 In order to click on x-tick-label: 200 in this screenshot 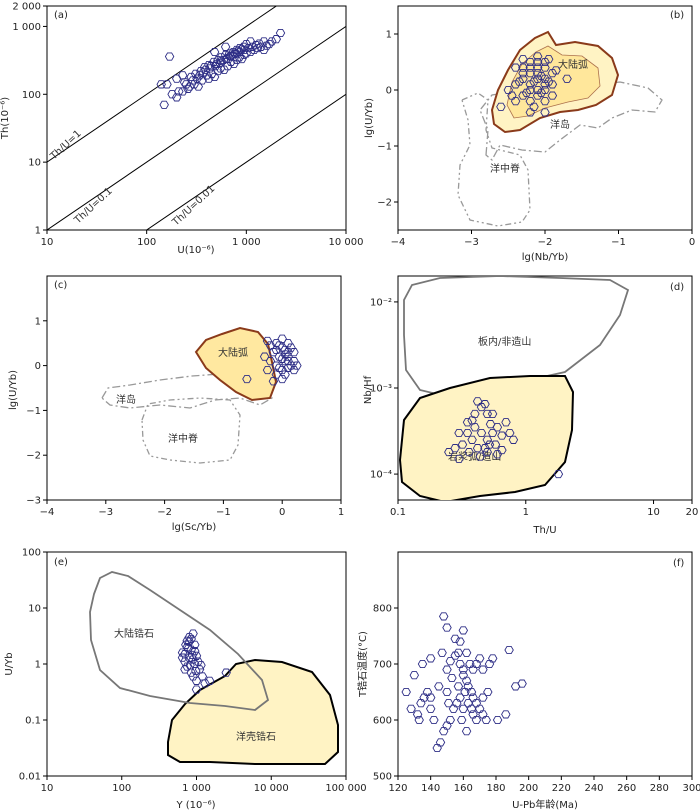, I will do `click(528, 788)`.